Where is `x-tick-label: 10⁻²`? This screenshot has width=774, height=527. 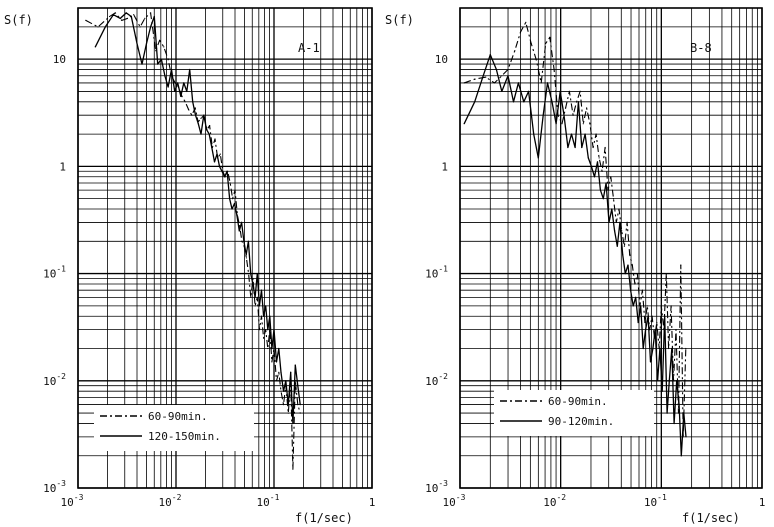
x-tick-label: 10⁻² is located at coordinates (170, 501).